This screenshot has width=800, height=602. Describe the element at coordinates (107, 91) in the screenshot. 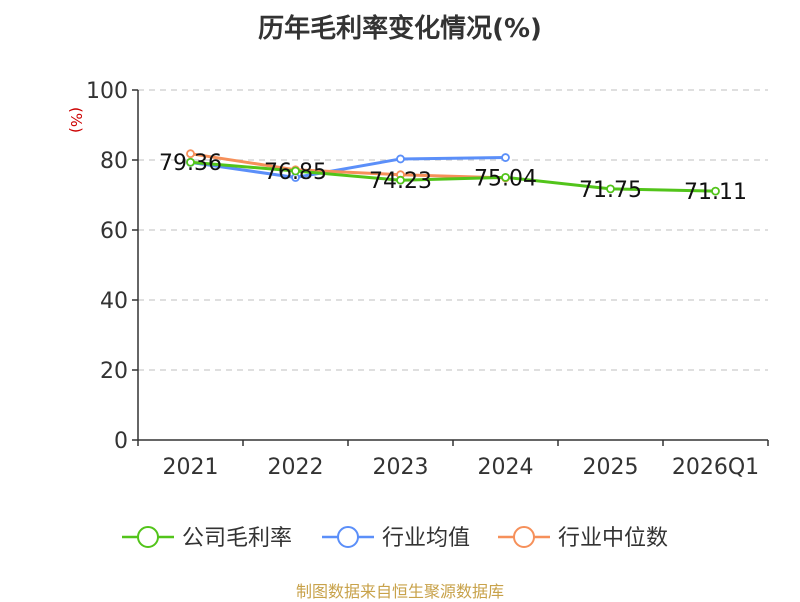

I see `y-tick-label: 100` at that location.